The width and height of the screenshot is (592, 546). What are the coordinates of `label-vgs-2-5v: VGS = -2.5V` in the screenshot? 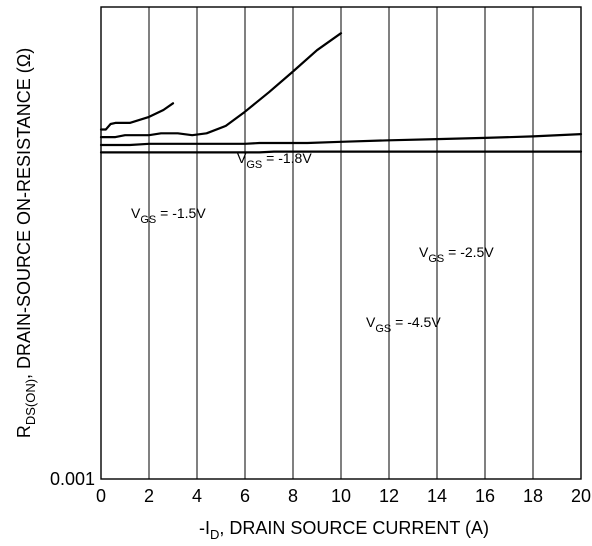 It's located at (456, 254).